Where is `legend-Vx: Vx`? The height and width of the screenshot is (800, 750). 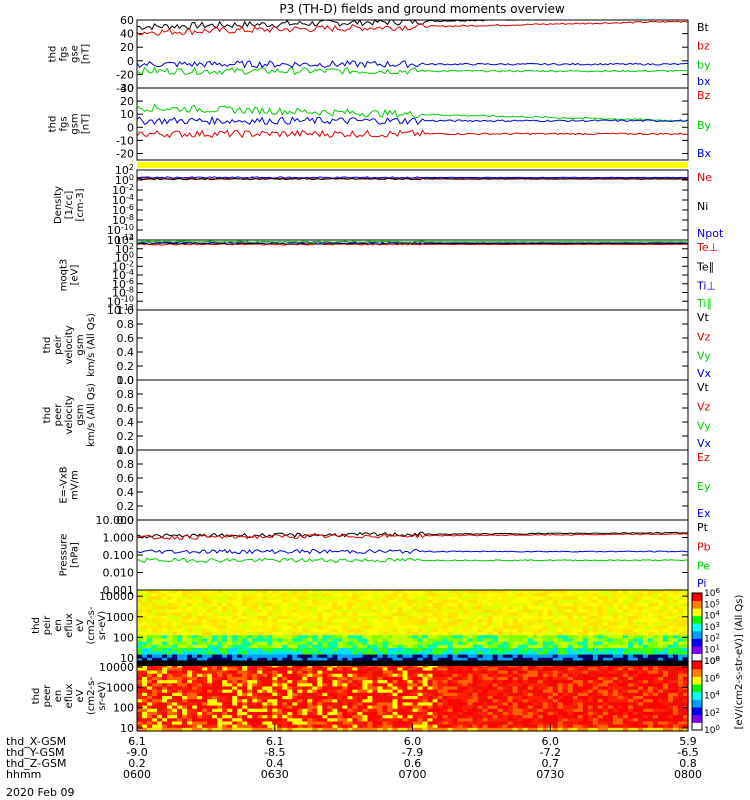
legend-Vx: Vx is located at coordinates (704, 373).